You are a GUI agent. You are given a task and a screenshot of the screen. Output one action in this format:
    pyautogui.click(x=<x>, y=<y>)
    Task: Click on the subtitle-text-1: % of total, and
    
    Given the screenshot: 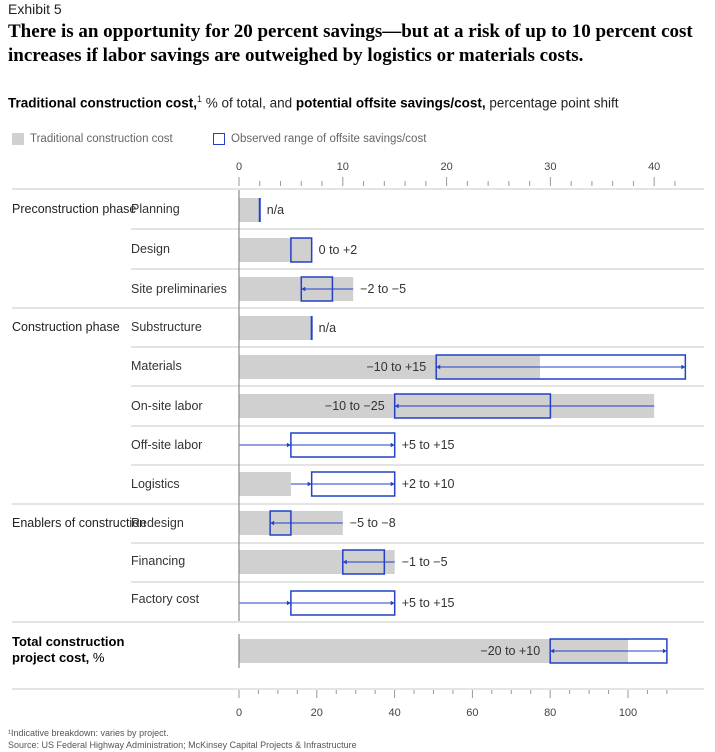 What is the action you would take?
    pyautogui.click(x=249, y=103)
    